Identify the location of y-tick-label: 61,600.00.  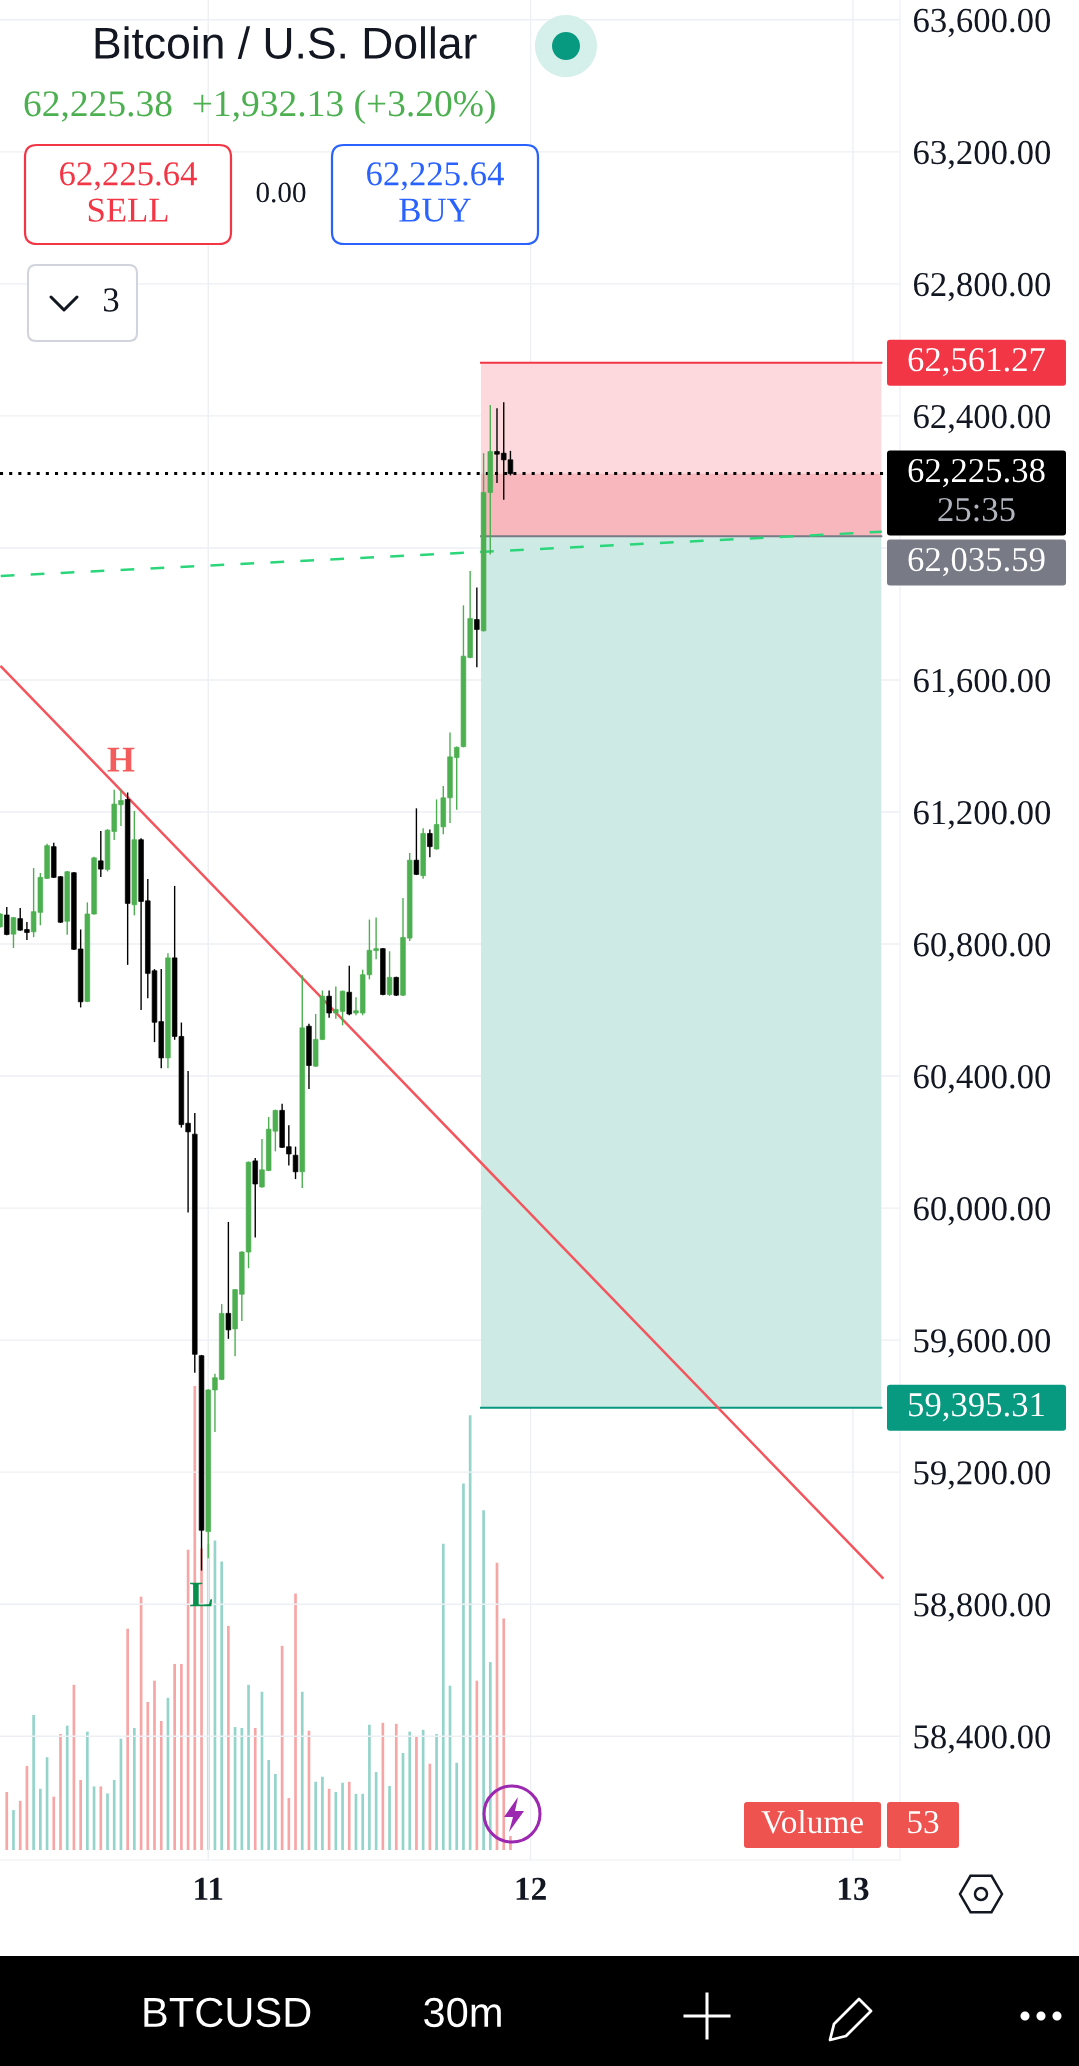
(982, 683).